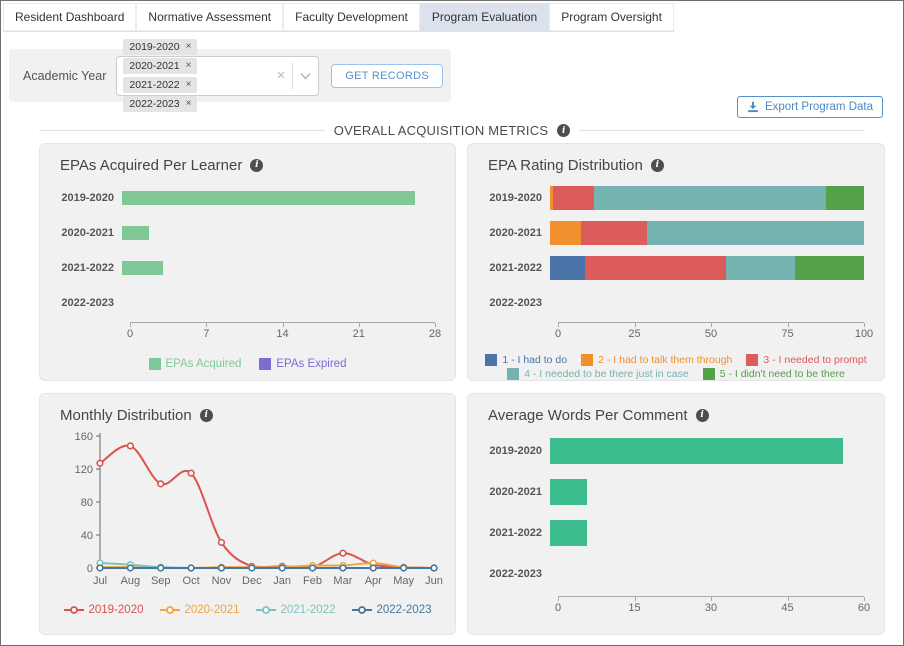 Image resolution: width=904 pixels, height=646 pixels. What do you see at coordinates (65, 75) in the screenshot?
I see `academic-year-label: Academic Year` at bounding box center [65, 75].